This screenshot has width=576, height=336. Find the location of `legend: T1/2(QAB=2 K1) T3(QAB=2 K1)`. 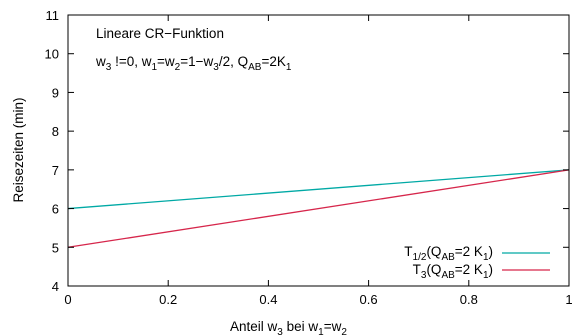

legend: T1/2(QAB=2 K1) T3(QAB=2 K1) is located at coordinates (477, 262).